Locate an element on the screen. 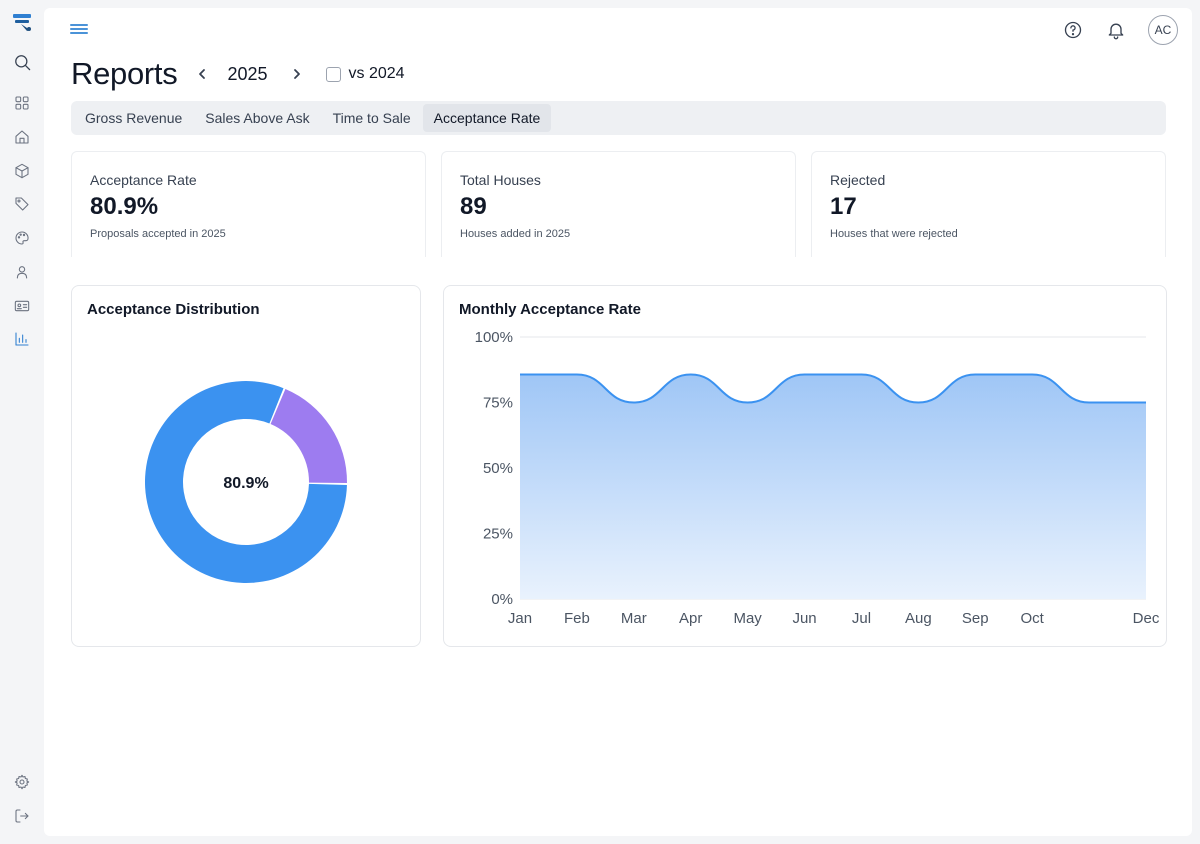  compare-label: vs 2024 is located at coordinates (376, 73).